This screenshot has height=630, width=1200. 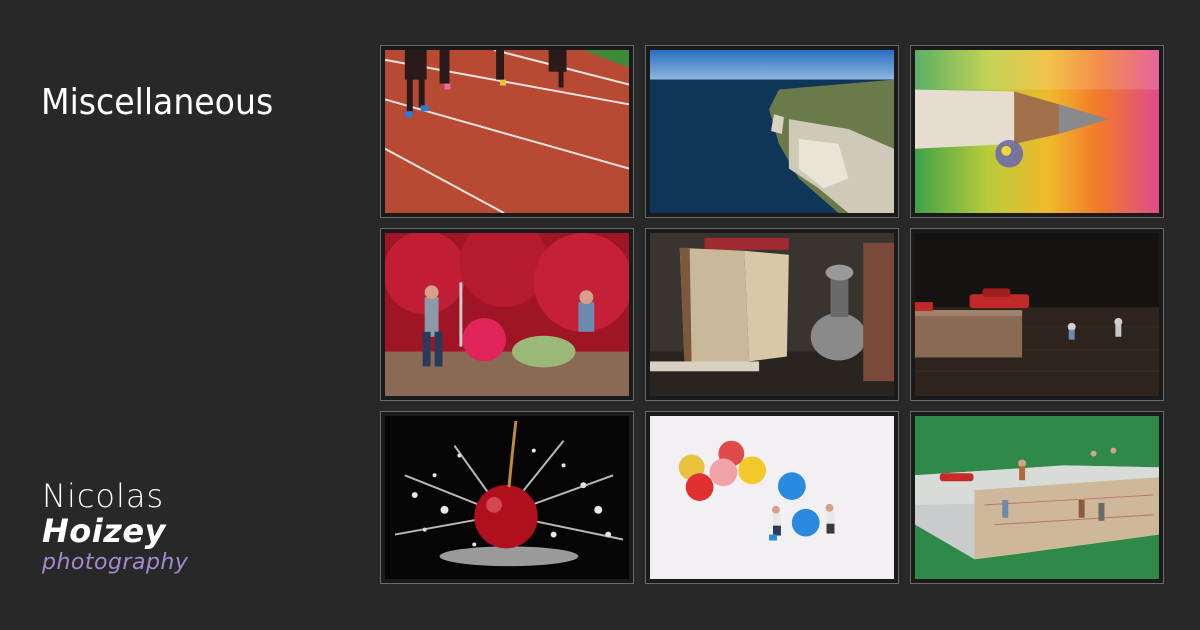 I want to click on logo-tagline: photography, so click(x=115, y=562).